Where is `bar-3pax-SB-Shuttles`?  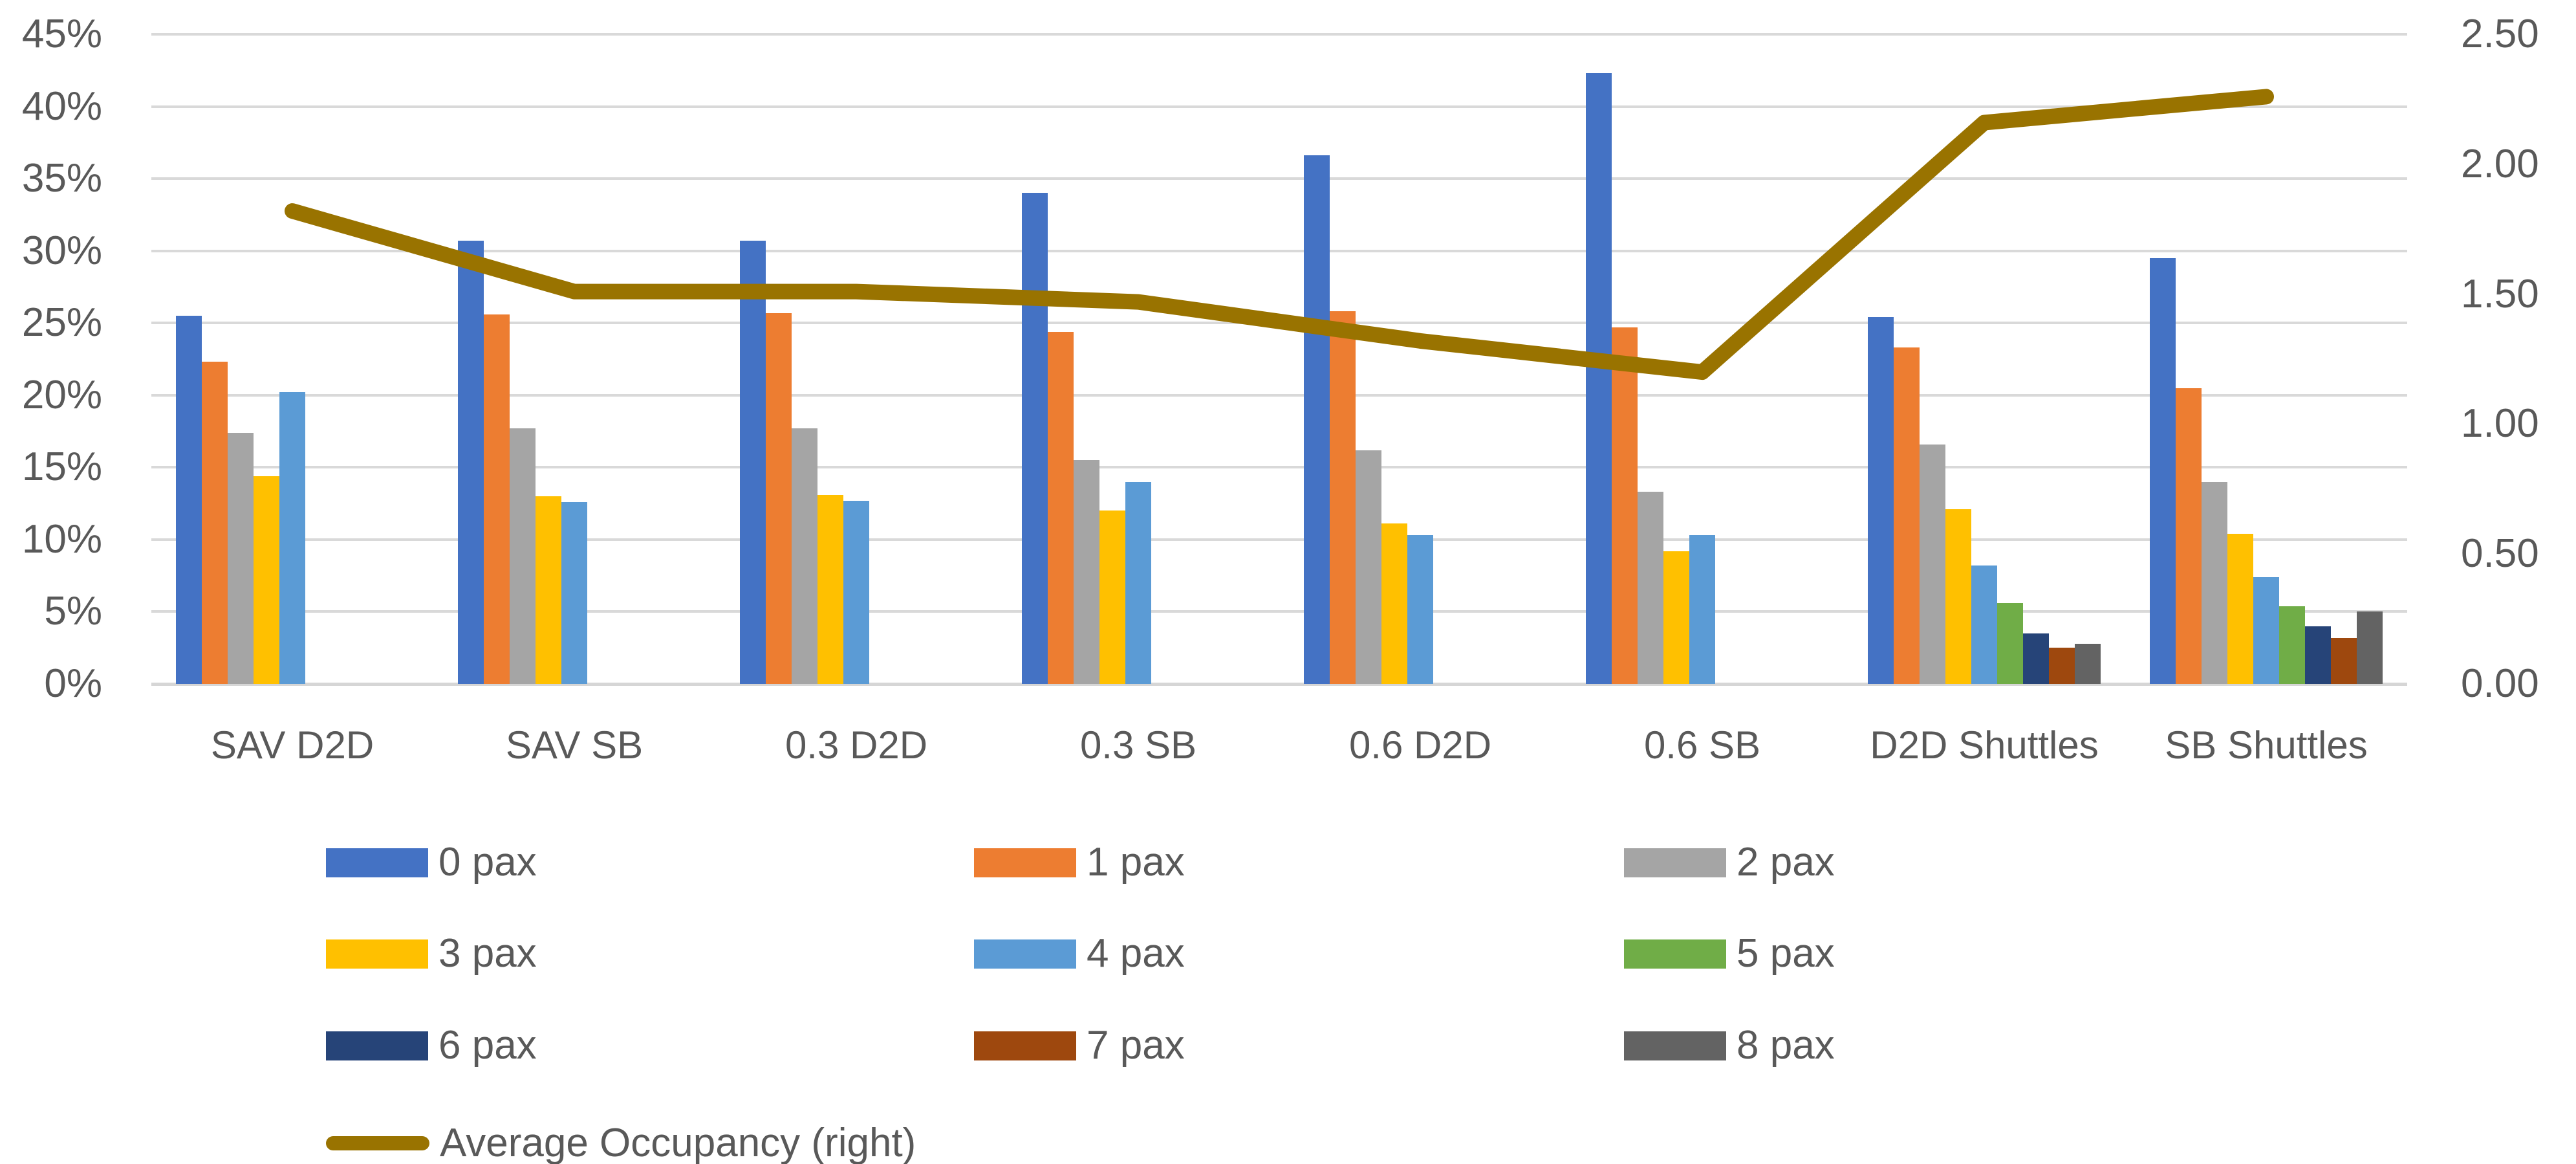
bar-3pax-SB-Shuttles is located at coordinates (2240, 608).